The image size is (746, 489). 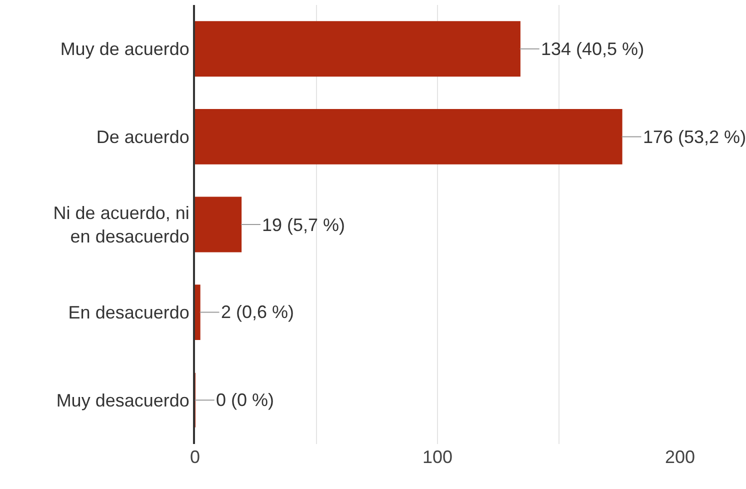 I want to click on data-label: 19 (5,7 %), so click(x=304, y=225).